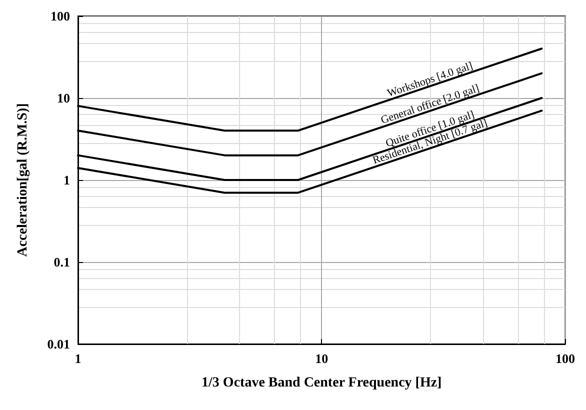  Describe the element at coordinates (67, 180) in the screenshot. I see `y-tick-label: 1` at that location.